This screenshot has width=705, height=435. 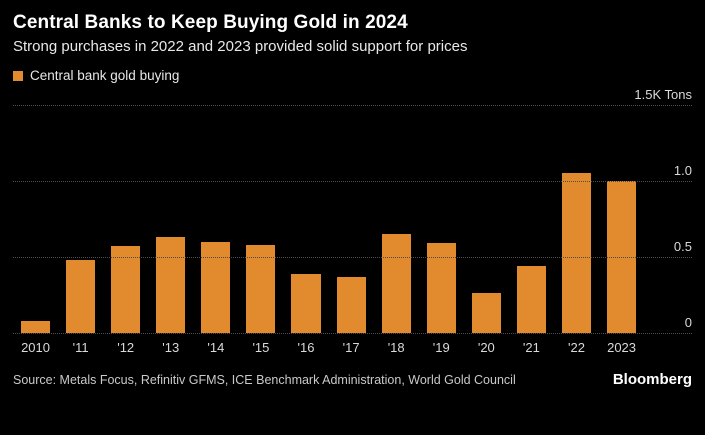 I want to click on bar-'16, so click(x=306, y=303).